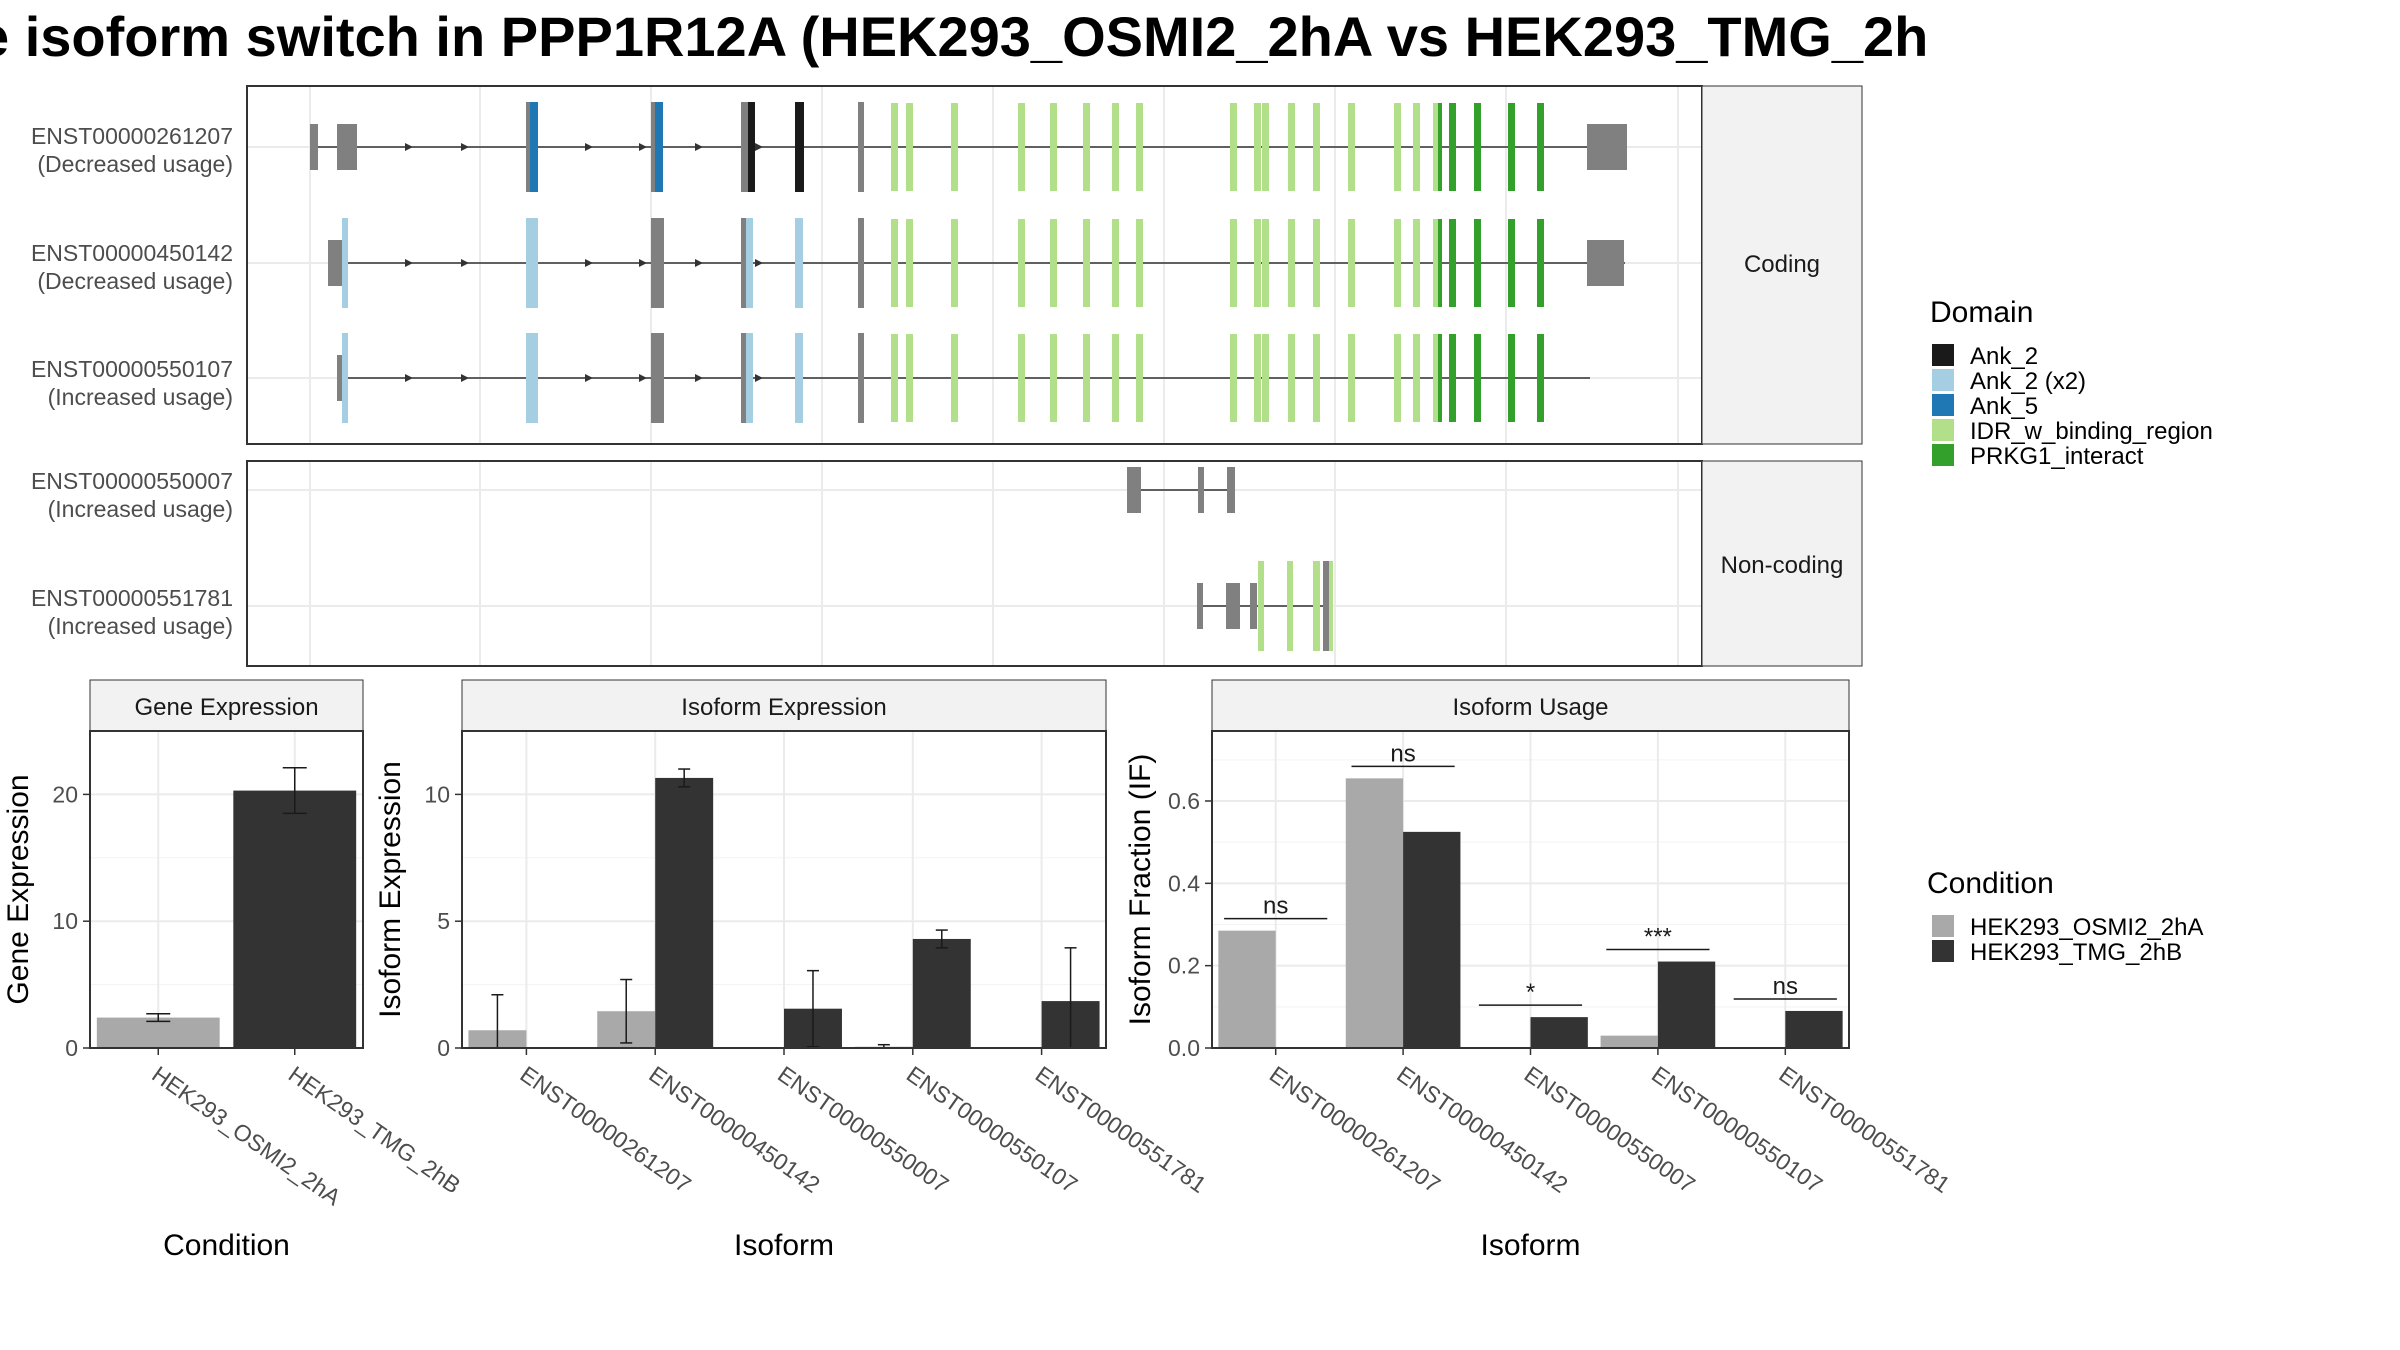 The image size is (2400, 1350). I want to click on y-tick-label: 0.2, so click(1184, 966).